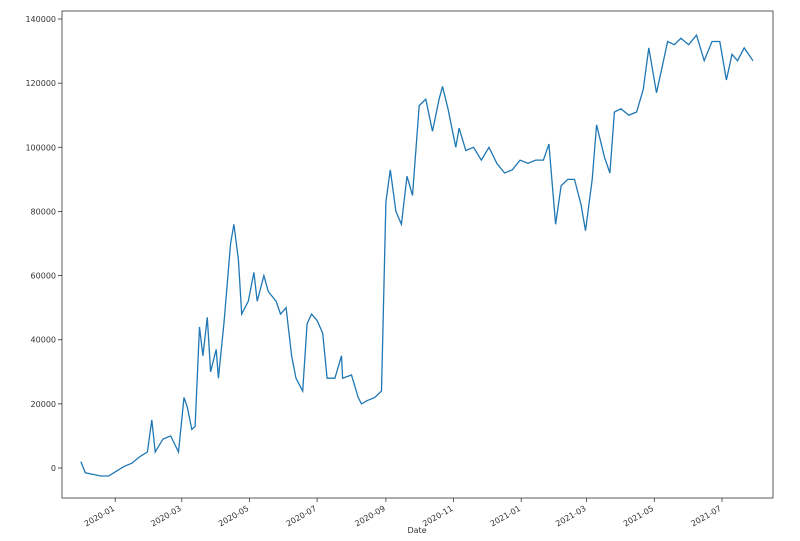  I want to click on y-tick-label: 40000, so click(43, 340).